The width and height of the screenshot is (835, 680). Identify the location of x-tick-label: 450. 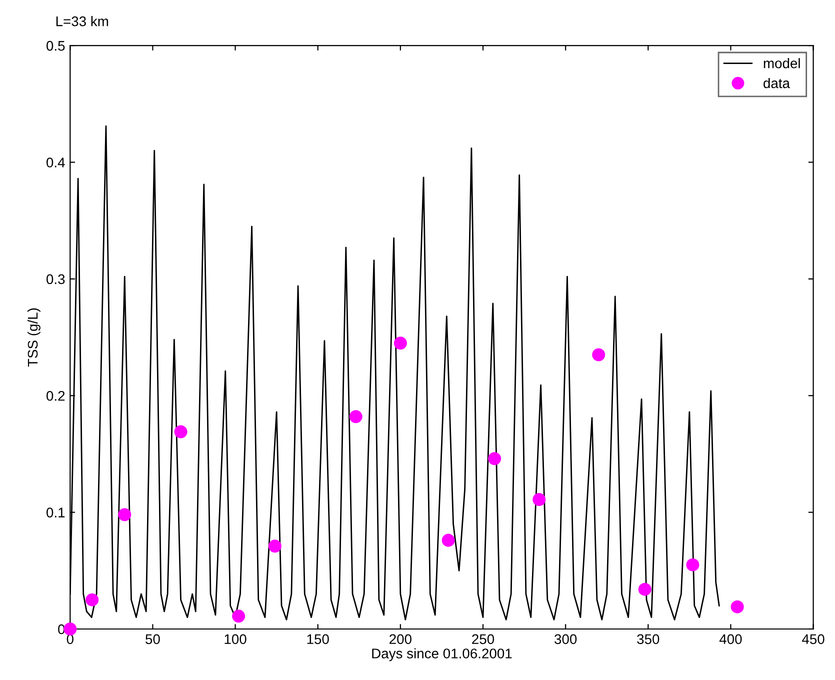
(813, 639).